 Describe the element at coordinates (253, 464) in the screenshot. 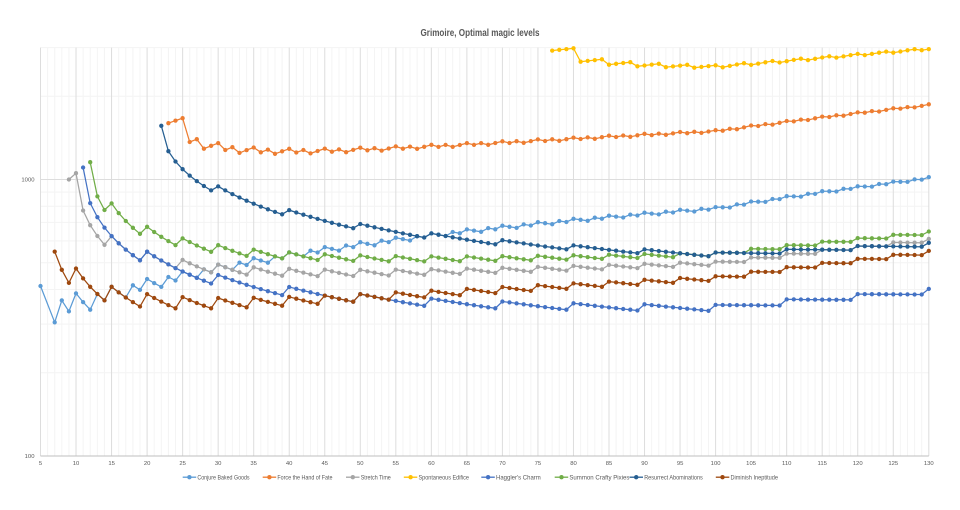

I see `svg-text: 35` at that location.